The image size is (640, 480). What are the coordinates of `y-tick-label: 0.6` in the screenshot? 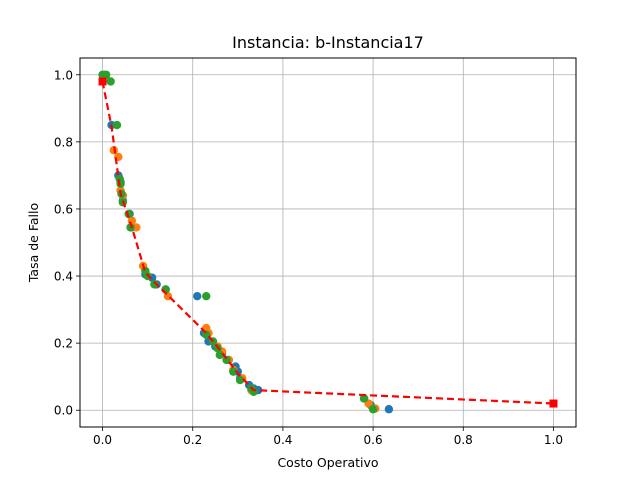 It's located at (63, 209).